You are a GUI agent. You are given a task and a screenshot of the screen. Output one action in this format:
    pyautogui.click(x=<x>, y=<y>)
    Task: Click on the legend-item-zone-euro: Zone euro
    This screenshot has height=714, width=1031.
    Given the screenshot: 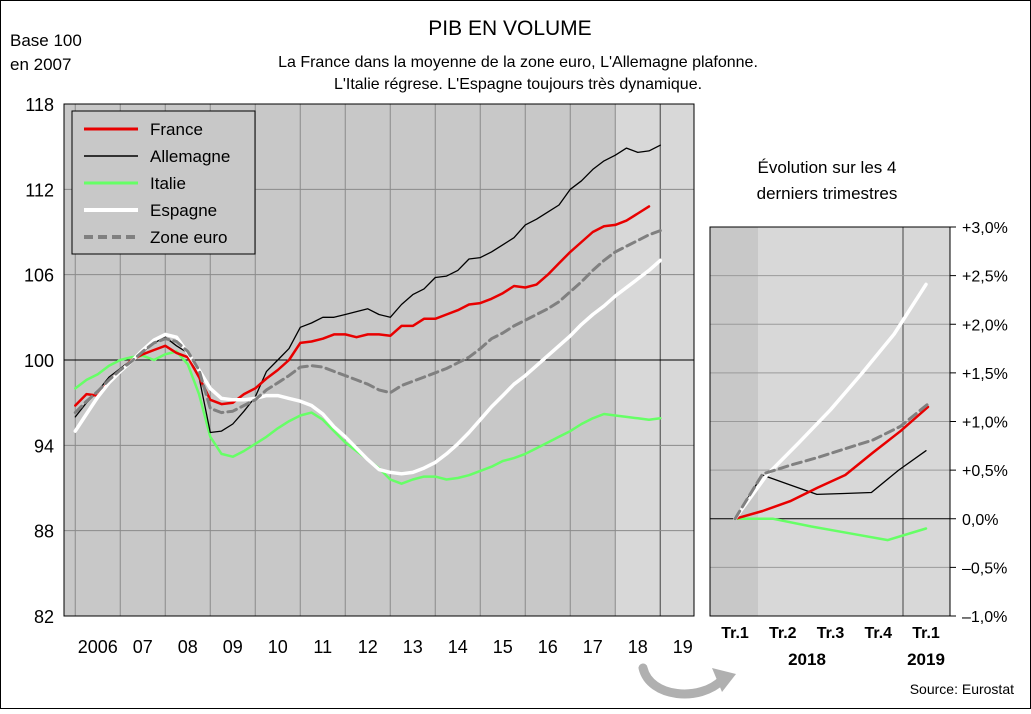 What is the action you would take?
    pyautogui.click(x=156, y=237)
    